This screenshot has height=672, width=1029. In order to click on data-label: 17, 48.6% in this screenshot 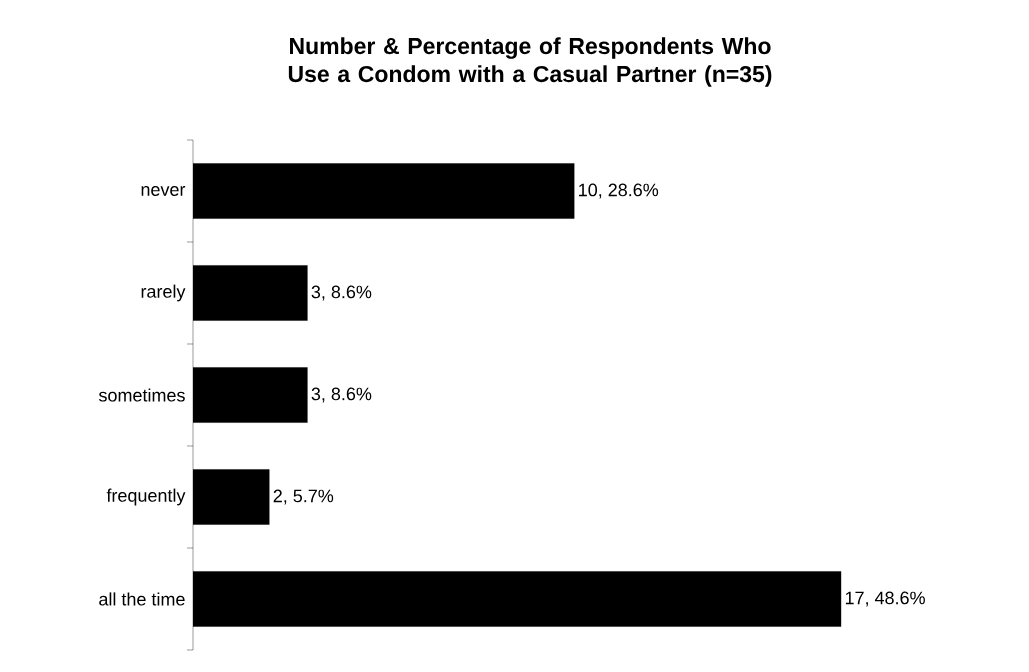, I will do `click(885, 599)`.